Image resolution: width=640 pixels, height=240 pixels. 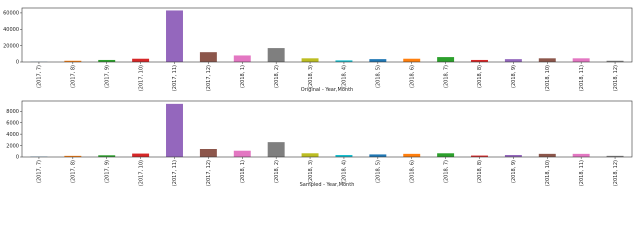 I want to click on x-axis-label: Sampled - Year,Month, so click(x=327, y=185).